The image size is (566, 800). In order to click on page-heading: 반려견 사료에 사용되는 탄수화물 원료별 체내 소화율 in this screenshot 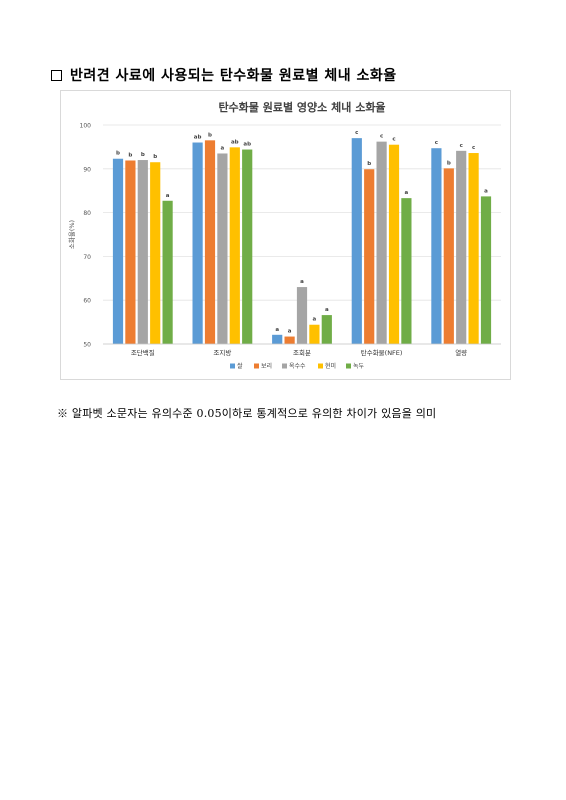, I will do `click(224, 75)`.